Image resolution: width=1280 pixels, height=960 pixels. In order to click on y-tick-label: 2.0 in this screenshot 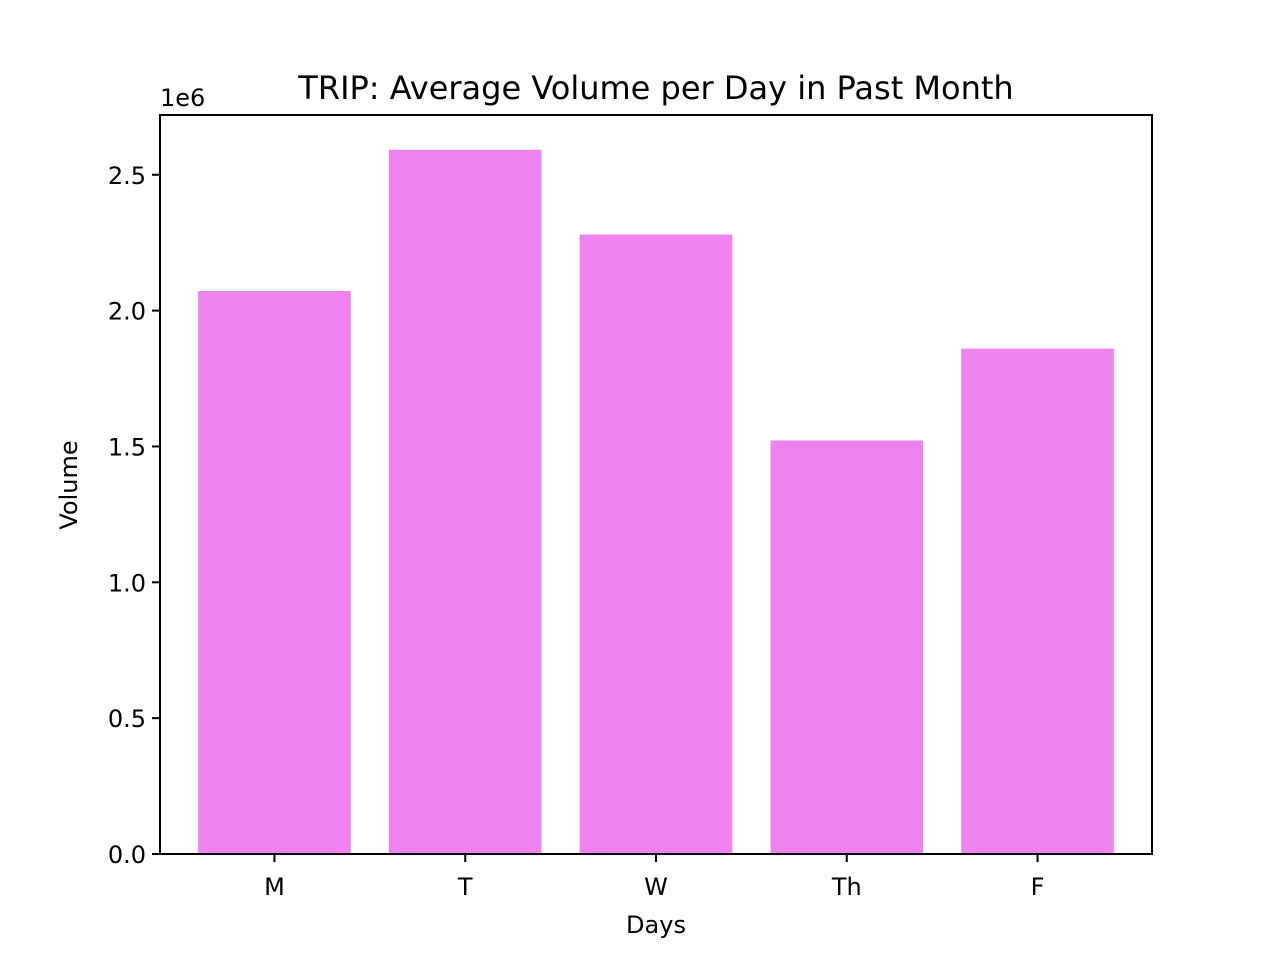, I will do `click(127, 312)`.